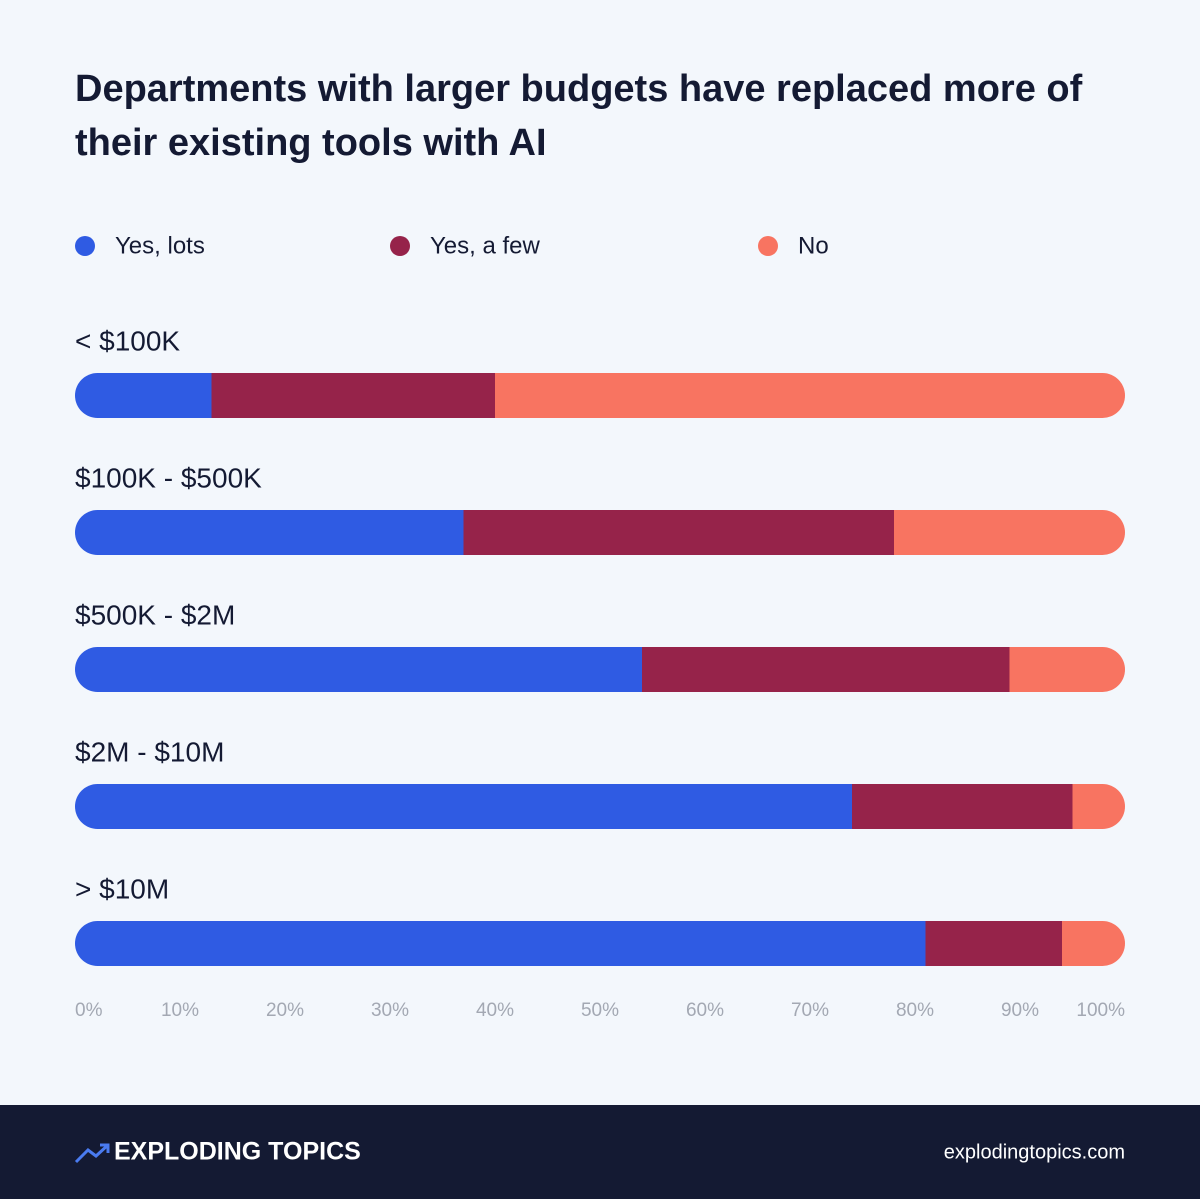 The width and height of the screenshot is (1200, 1199). I want to click on category-label: > $10M, so click(122, 888).